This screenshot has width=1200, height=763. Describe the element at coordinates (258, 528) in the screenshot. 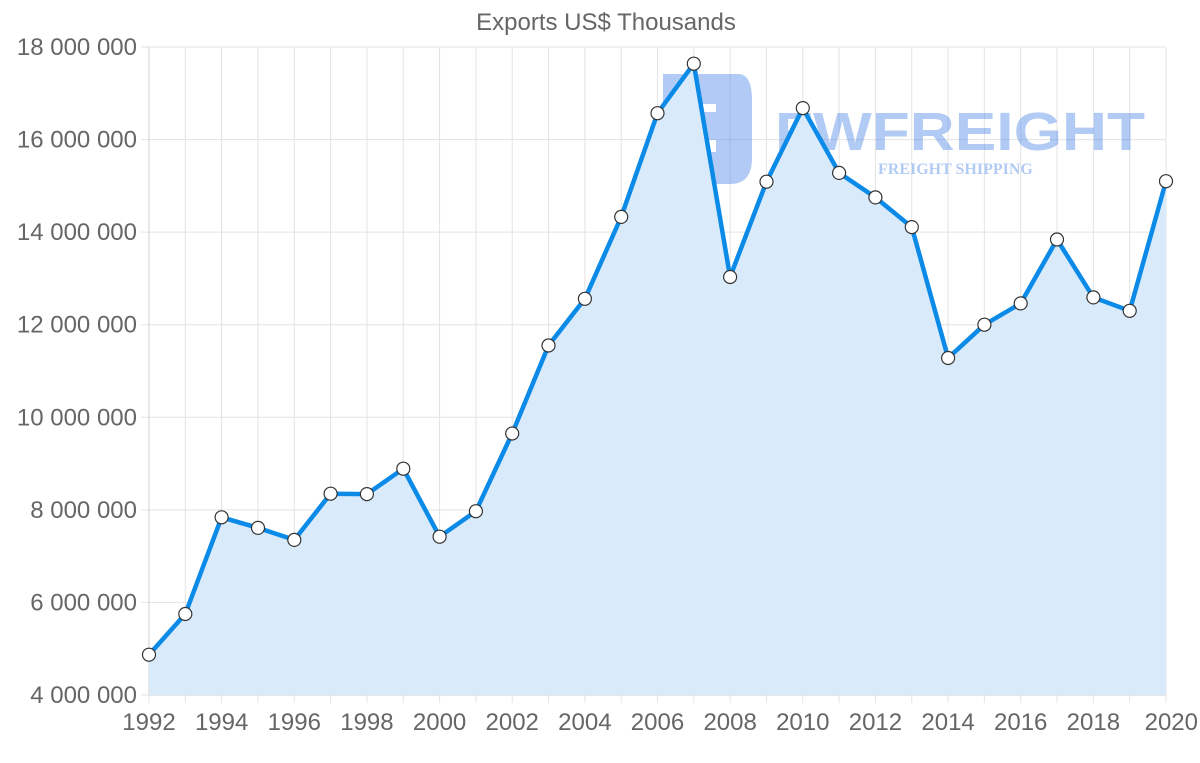

I see `data-point-1995` at that location.